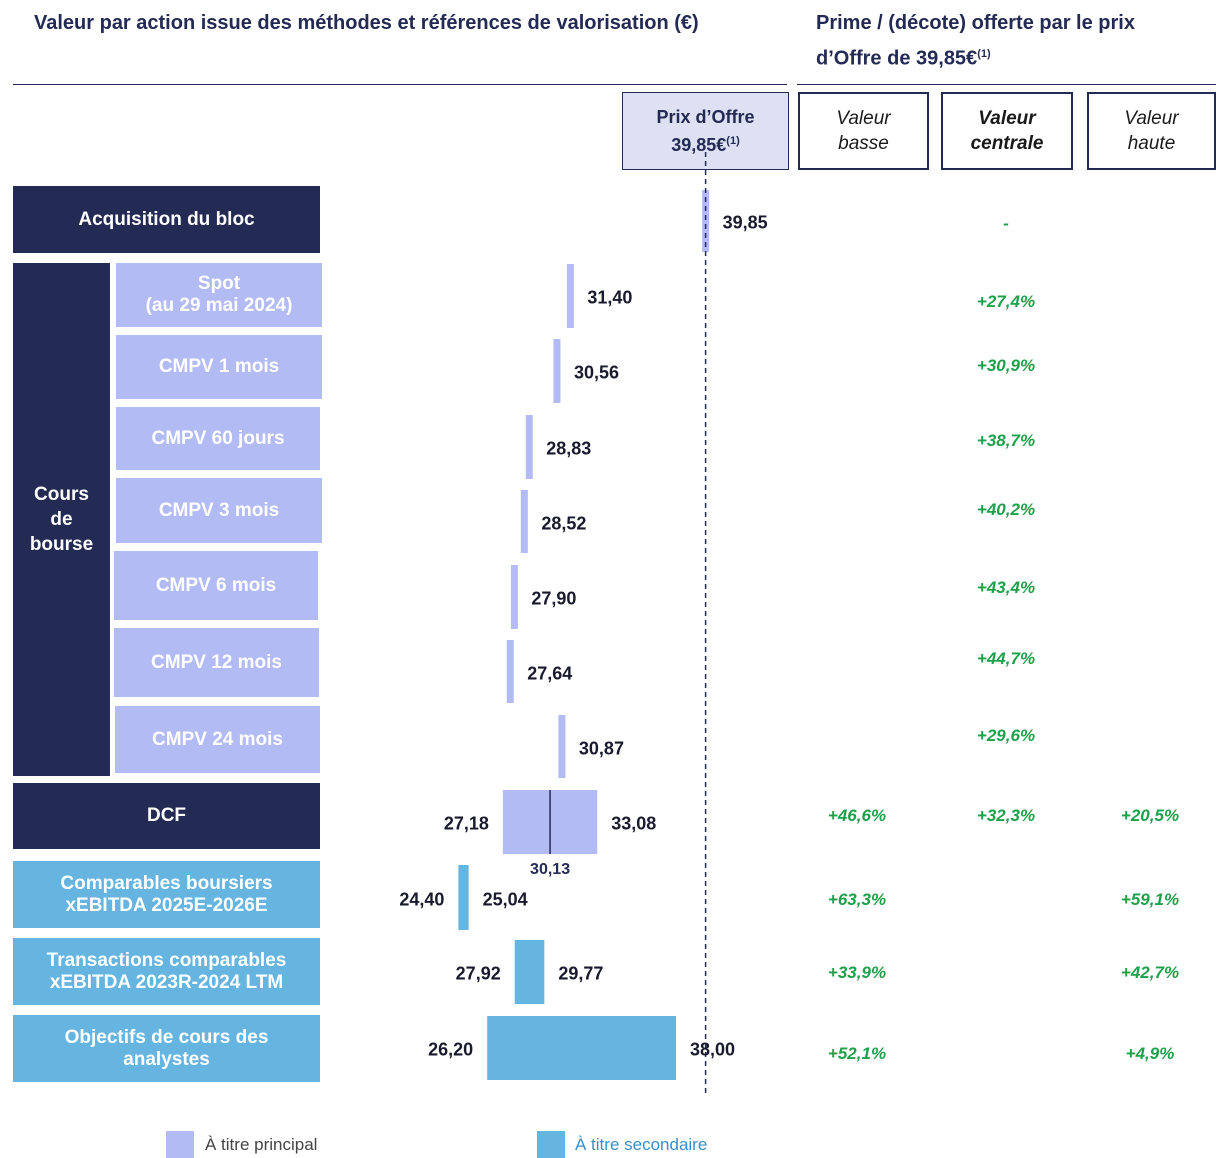 The height and width of the screenshot is (1158, 1216). Describe the element at coordinates (1150, 1053) in the screenshot. I see `premium-value: +4,9%` at that location.